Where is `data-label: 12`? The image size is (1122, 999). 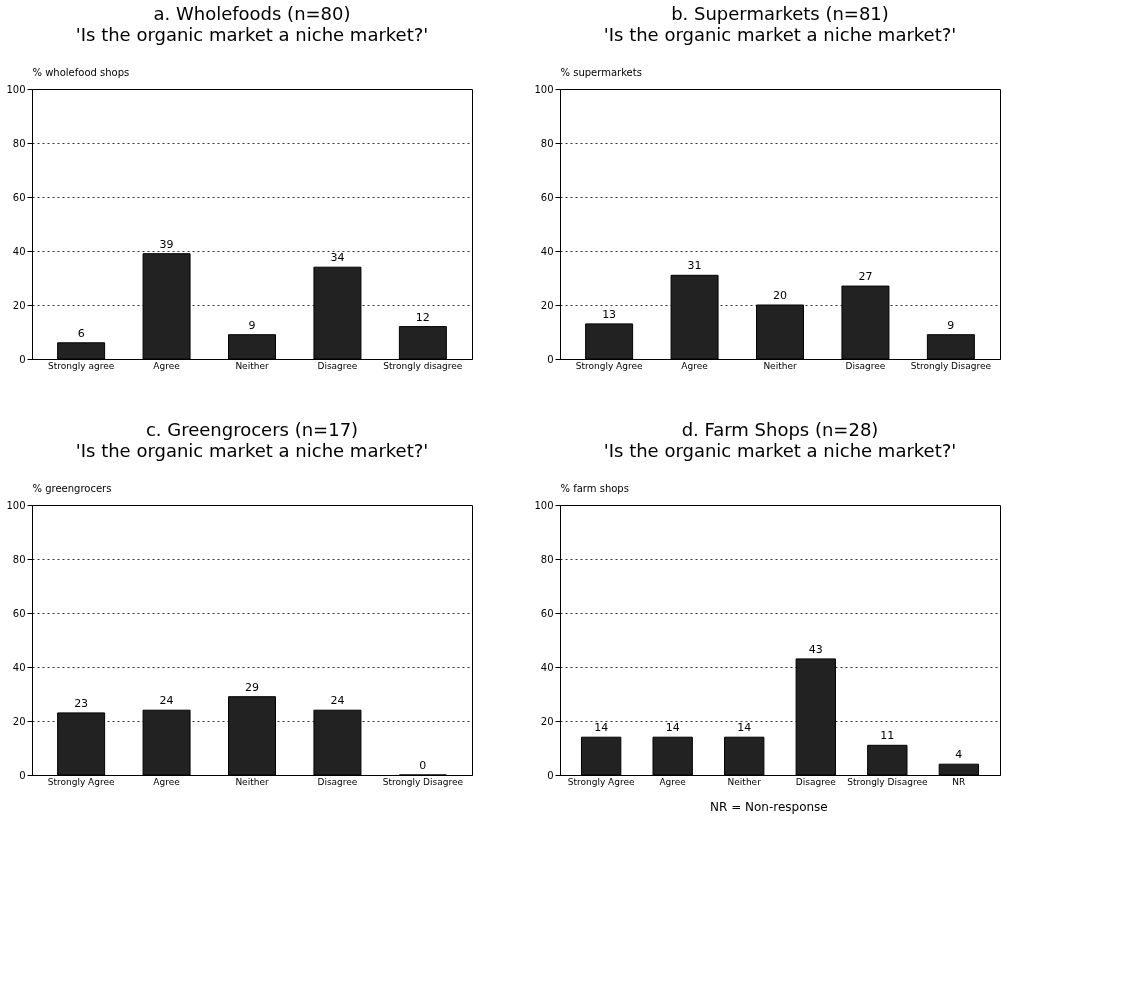
data-label: 12 is located at coordinates (422, 317).